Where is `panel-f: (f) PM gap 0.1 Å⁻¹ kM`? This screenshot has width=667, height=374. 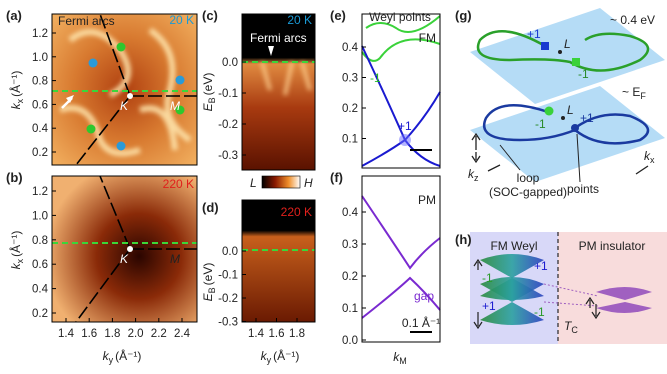
panel-f: (f) PM gap 0.1 Å⁻¹ kM is located at coordinates (385, 268).